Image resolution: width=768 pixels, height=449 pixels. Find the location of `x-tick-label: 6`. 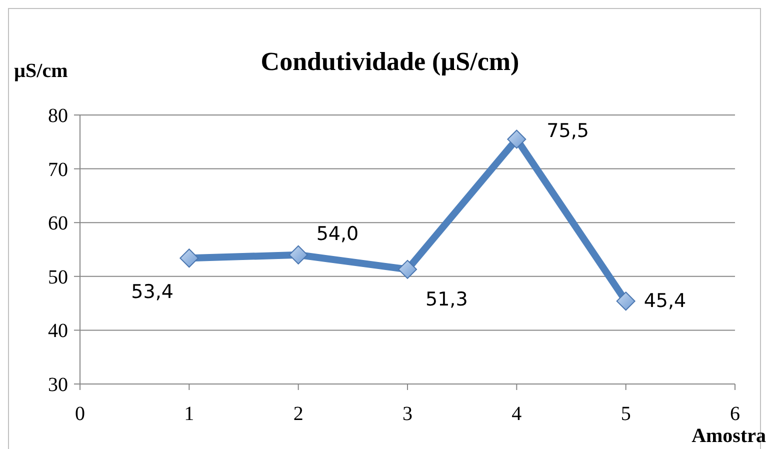

x-tick-label: 6 is located at coordinates (735, 414).